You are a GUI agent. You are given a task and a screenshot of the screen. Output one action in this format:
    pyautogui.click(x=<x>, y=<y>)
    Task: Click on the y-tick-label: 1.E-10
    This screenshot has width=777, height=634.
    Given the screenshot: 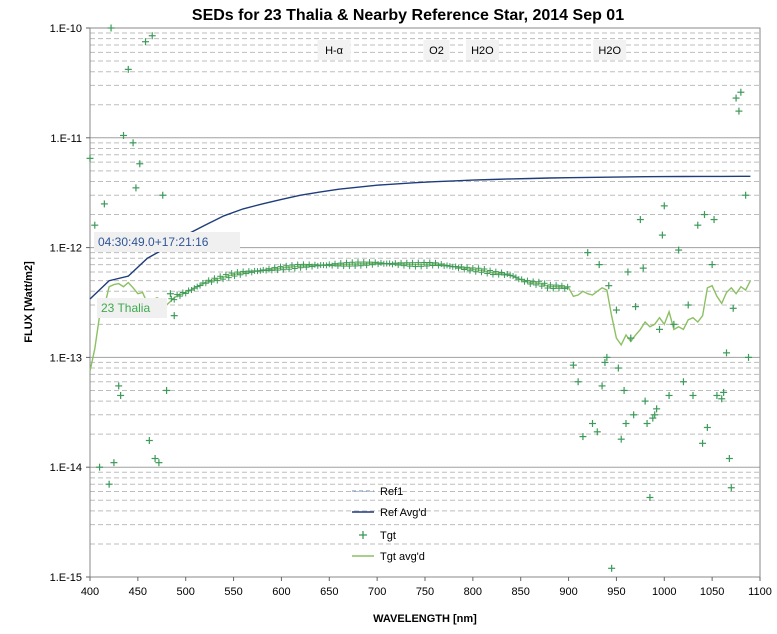 What is the action you would take?
    pyautogui.click(x=66, y=29)
    